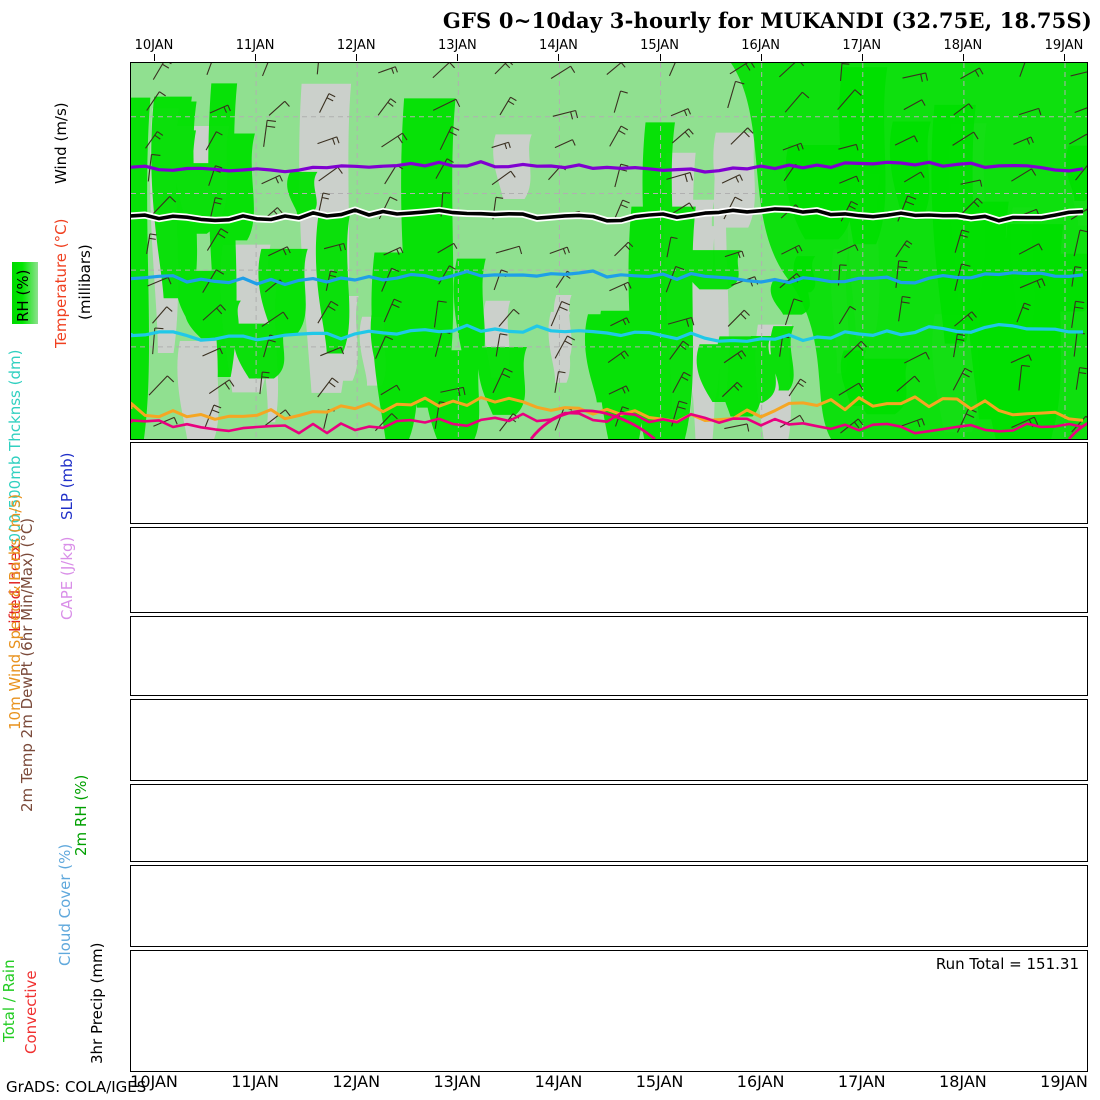  Describe the element at coordinates (609, 570) in the screenshot. I see `cape-lifted-index-panel` at that location.